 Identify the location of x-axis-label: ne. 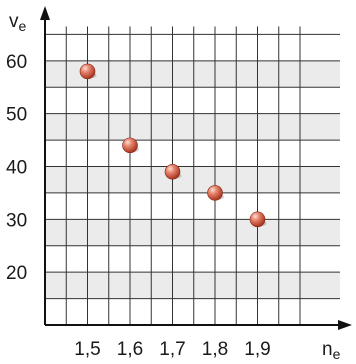
(331, 350).